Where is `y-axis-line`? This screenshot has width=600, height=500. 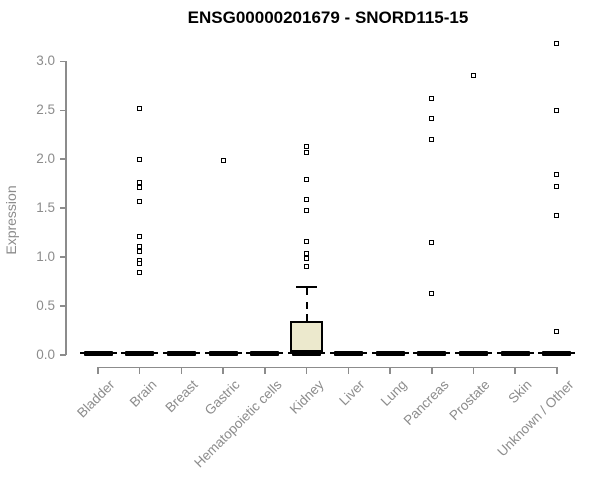
y-axis-line is located at coordinates (66, 208).